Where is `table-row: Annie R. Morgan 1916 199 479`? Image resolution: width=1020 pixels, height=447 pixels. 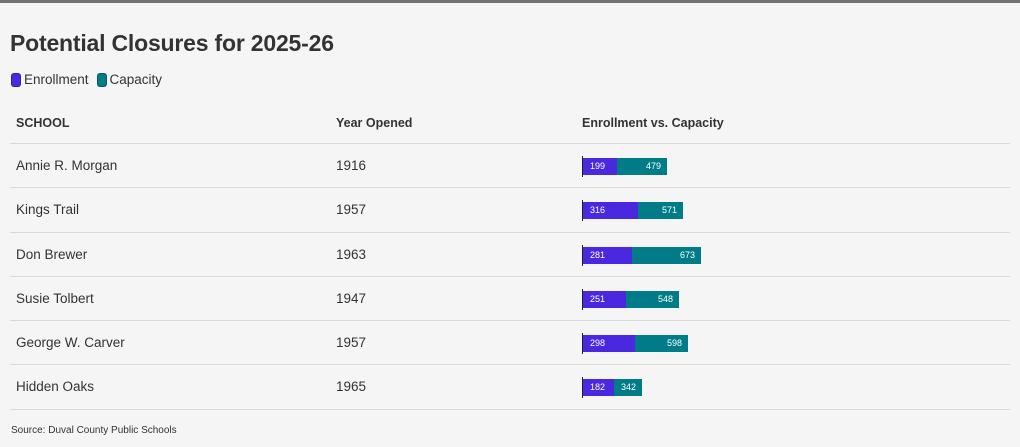
table-row: Annie R. Morgan 1916 199 479 is located at coordinates (510, 166).